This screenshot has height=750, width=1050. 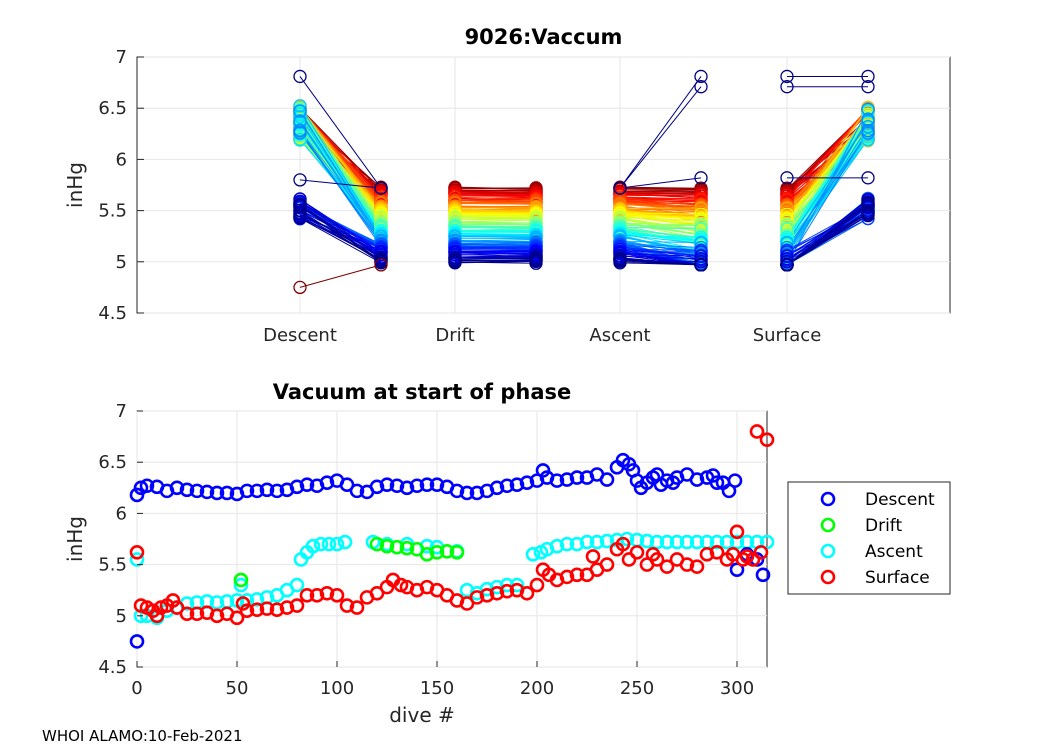 I want to click on scatter-y-tick-label: 4.5, so click(x=112, y=667).